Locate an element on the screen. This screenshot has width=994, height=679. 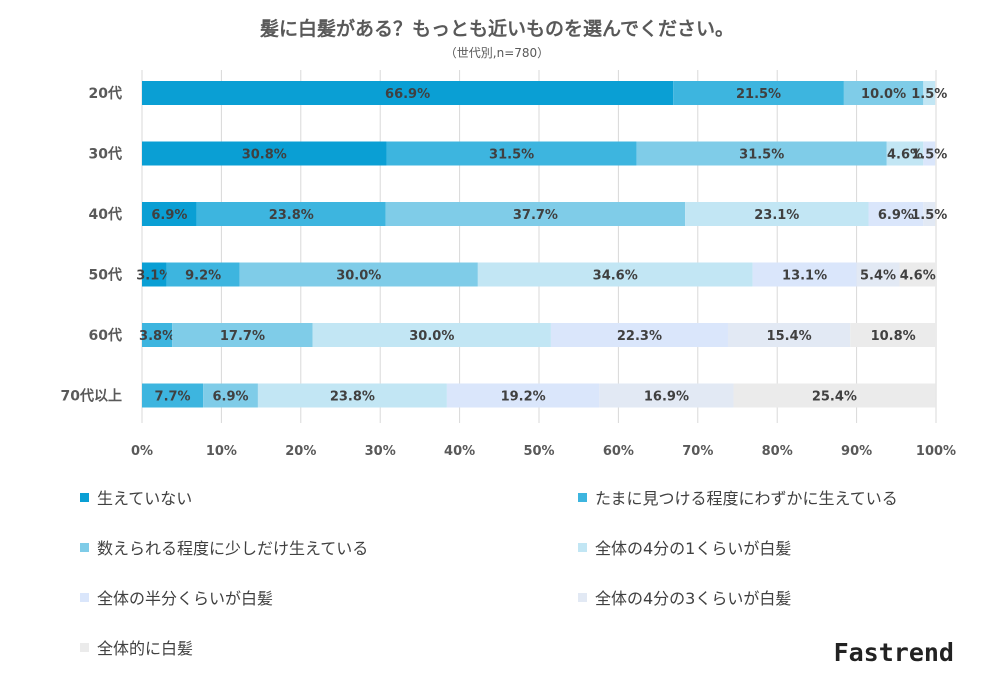
legend-item: 全体の4分の1くらいが白髪 is located at coordinates (684, 547).